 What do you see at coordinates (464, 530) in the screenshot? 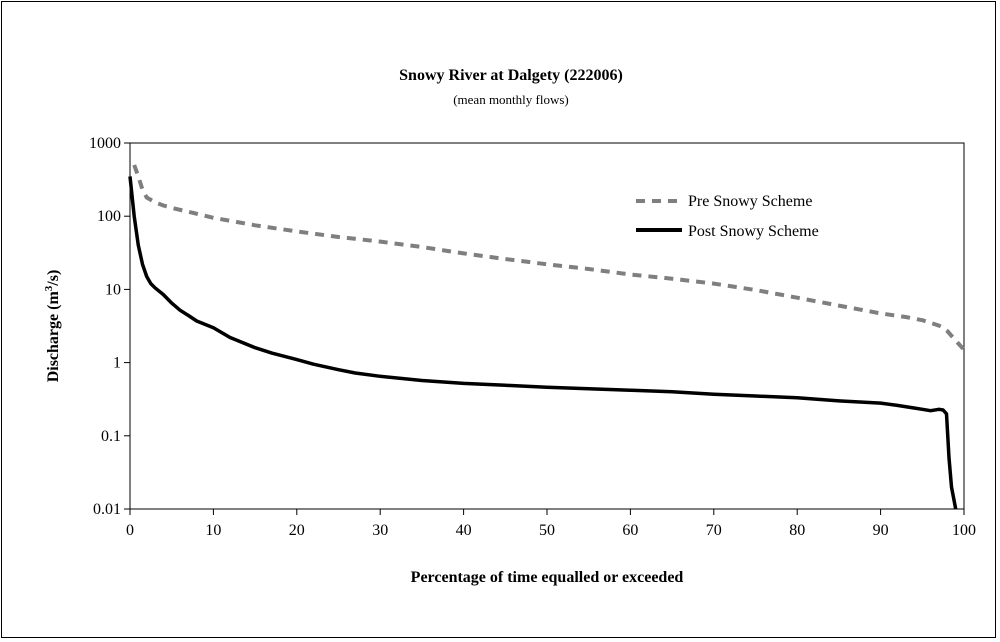
I see `x-tick-label: 40` at bounding box center [464, 530].